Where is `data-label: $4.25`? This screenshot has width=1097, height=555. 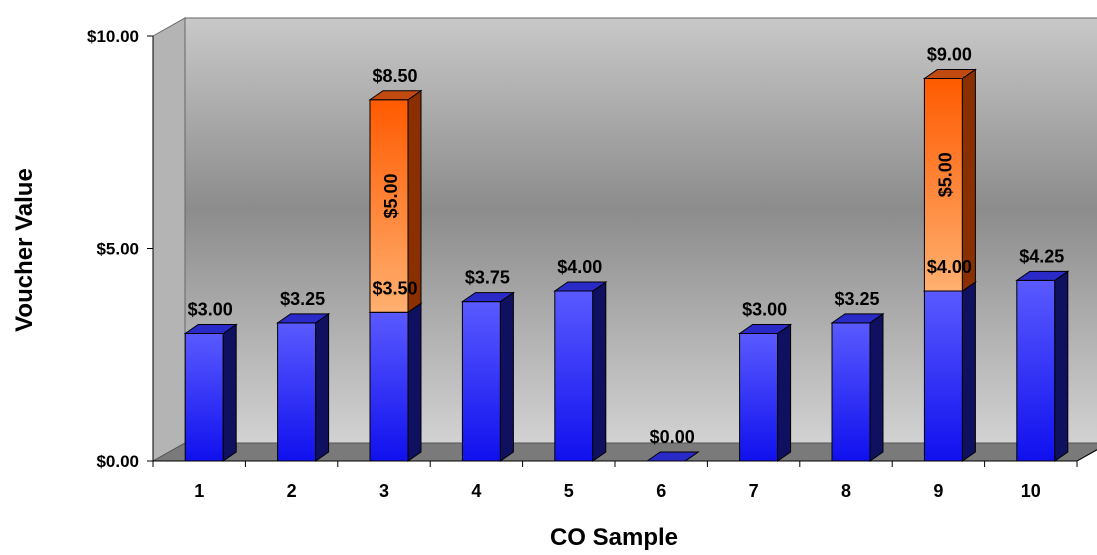 data-label: $4.25 is located at coordinates (1041, 256).